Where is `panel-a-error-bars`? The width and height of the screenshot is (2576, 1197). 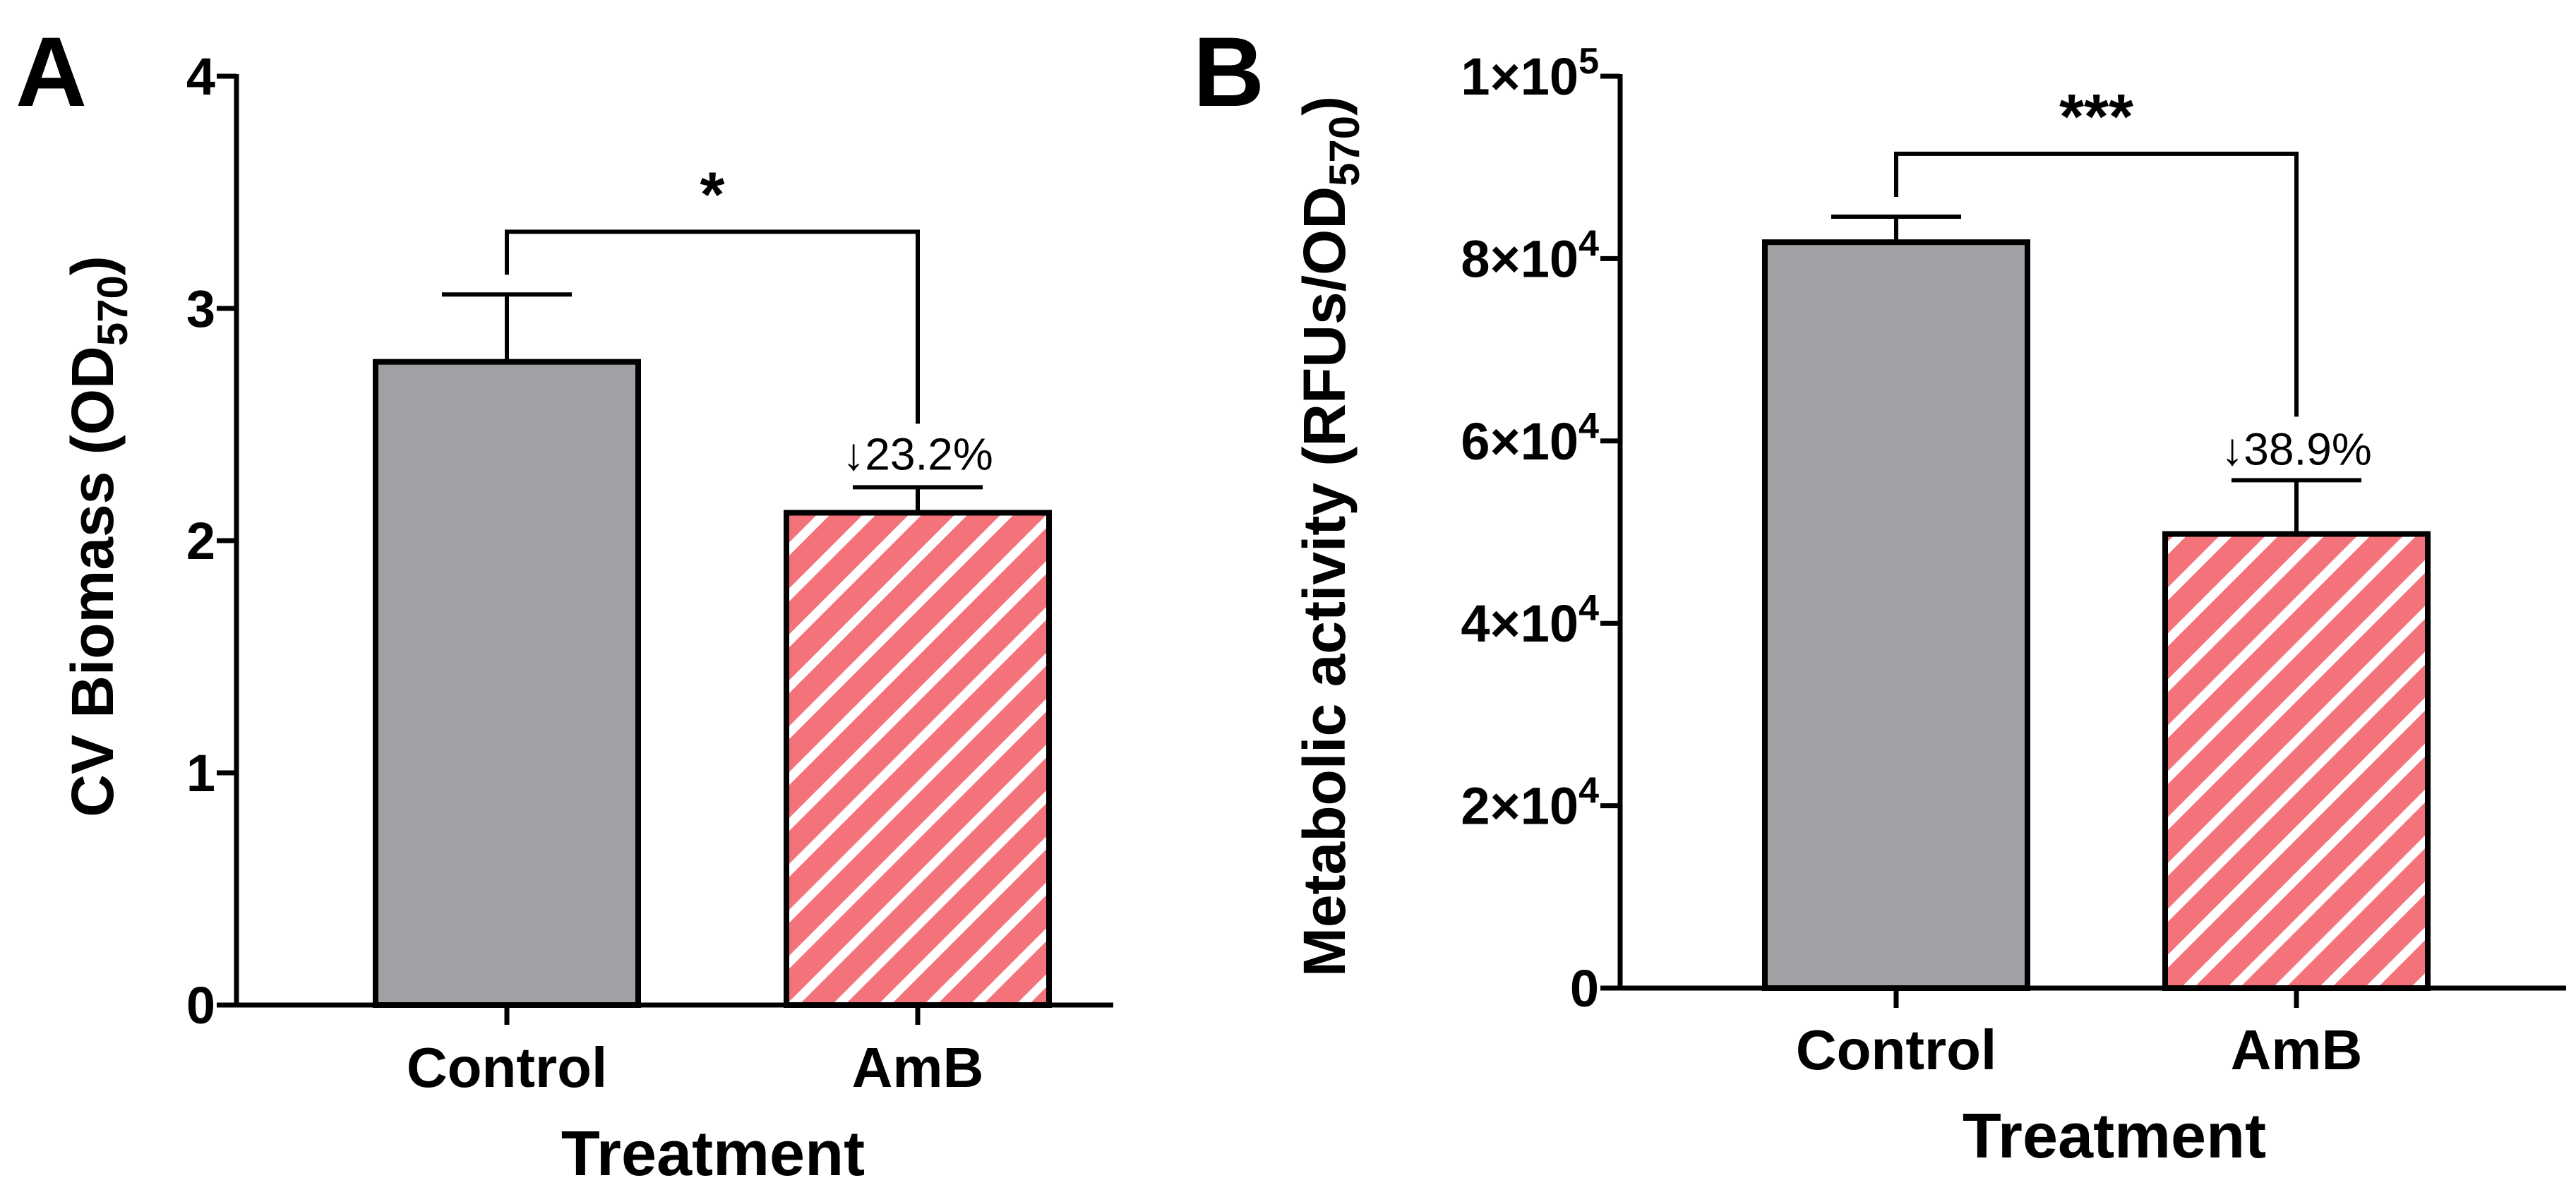
panel-a-error-bars is located at coordinates (712, 402).